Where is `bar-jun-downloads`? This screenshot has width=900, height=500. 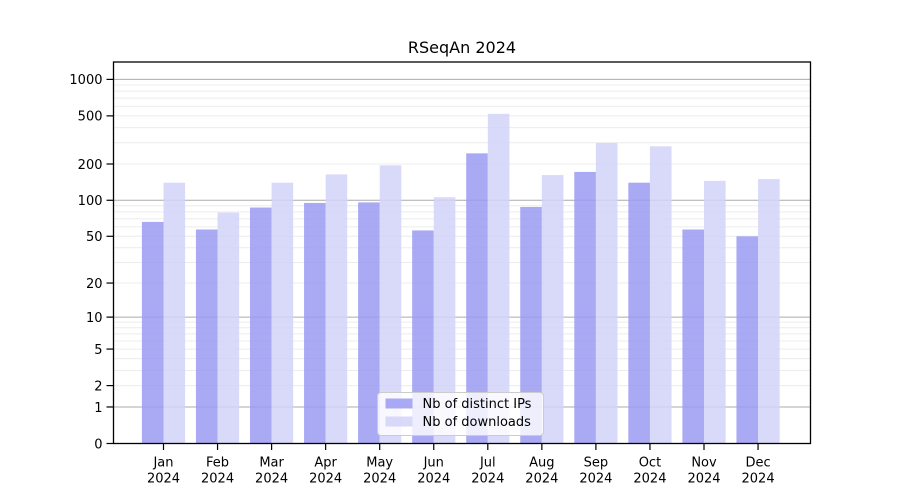
bar-jun-downloads is located at coordinates (444, 320).